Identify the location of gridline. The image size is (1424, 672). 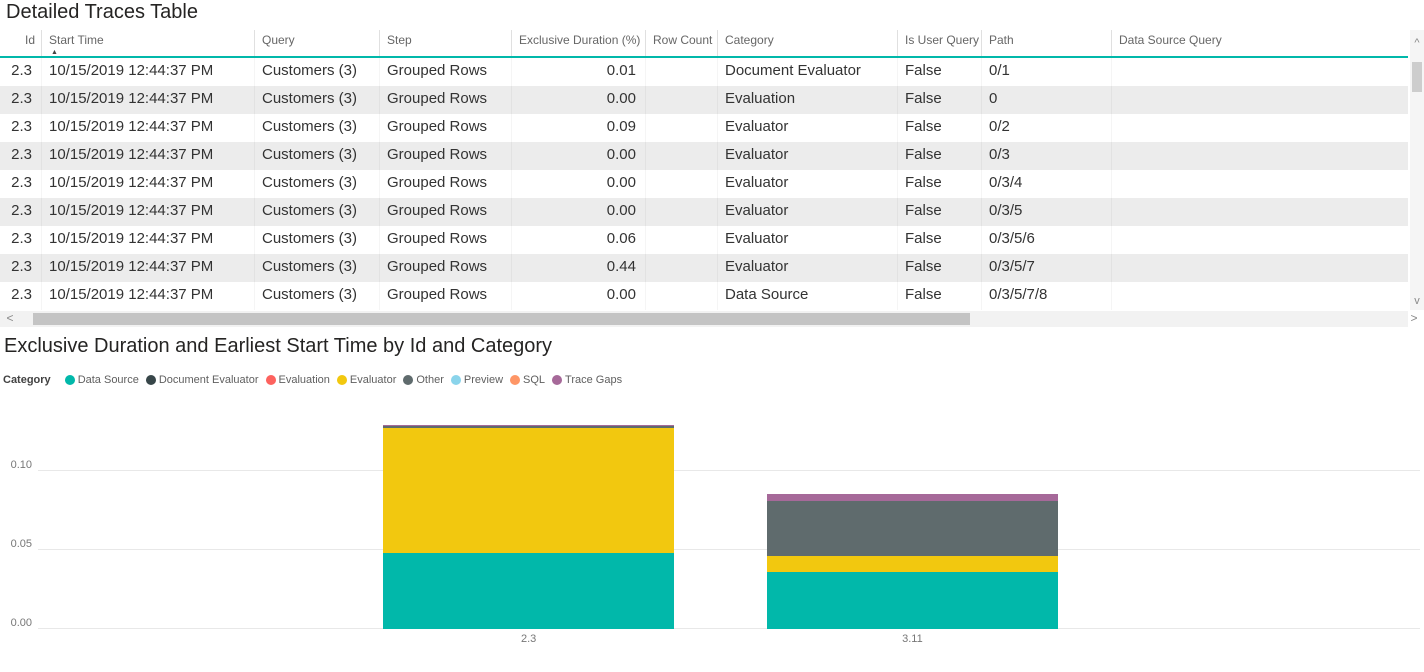
(729, 628).